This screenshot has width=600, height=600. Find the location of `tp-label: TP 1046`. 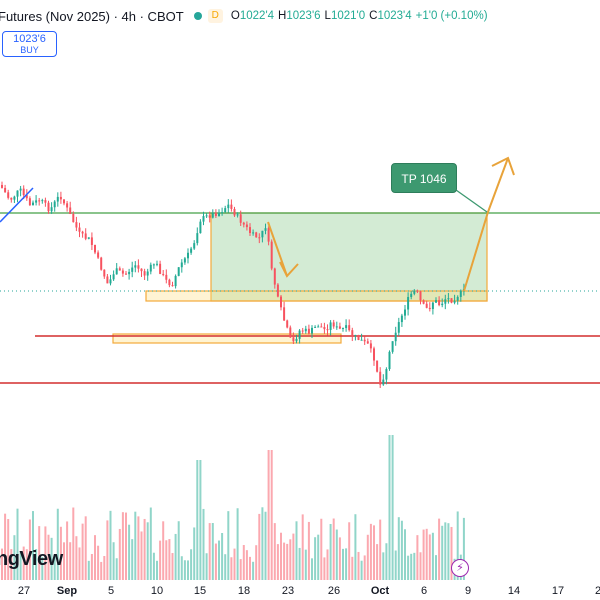

tp-label: TP 1046 is located at coordinates (424, 178).